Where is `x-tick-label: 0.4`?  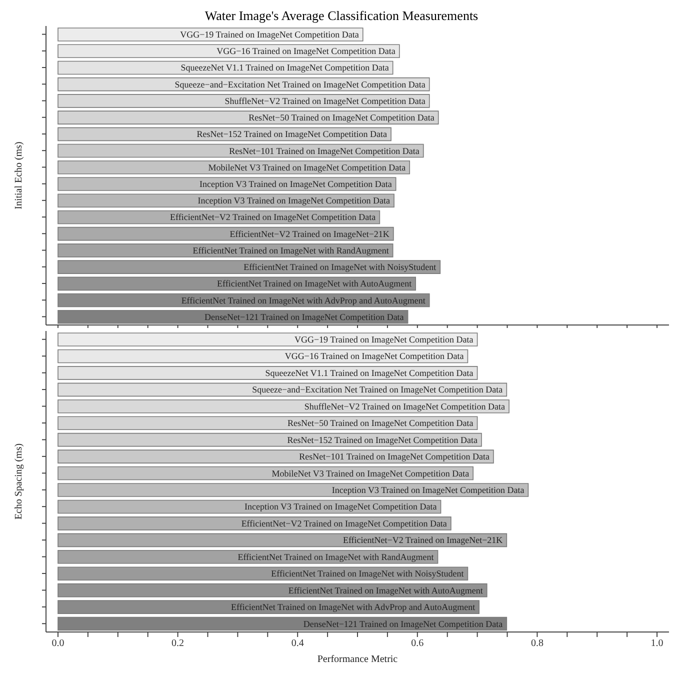 x-tick-label: 0.4 is located at coordinates (297, 644).